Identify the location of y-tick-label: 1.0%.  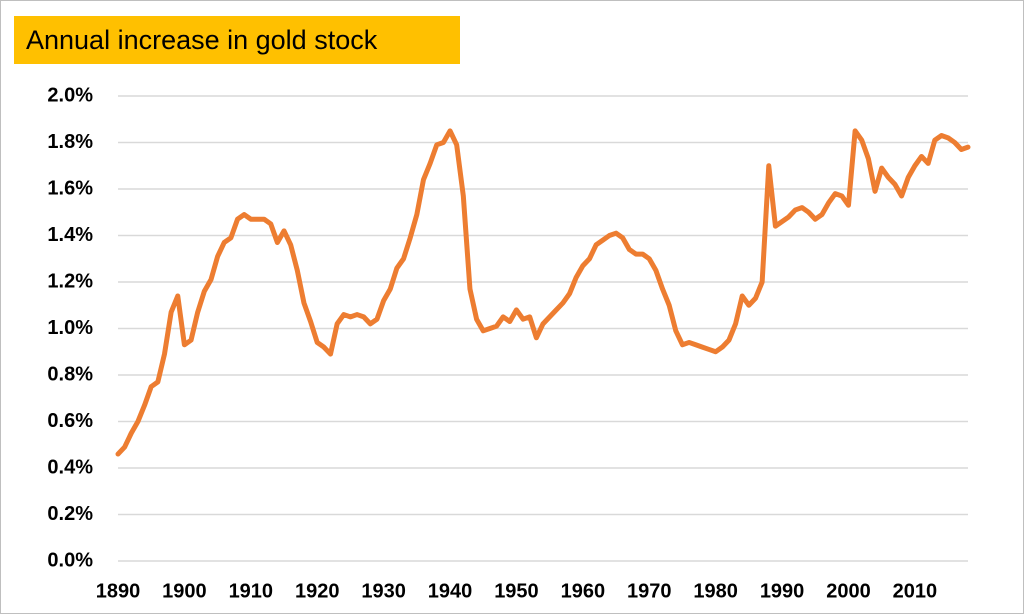
(70, 328).